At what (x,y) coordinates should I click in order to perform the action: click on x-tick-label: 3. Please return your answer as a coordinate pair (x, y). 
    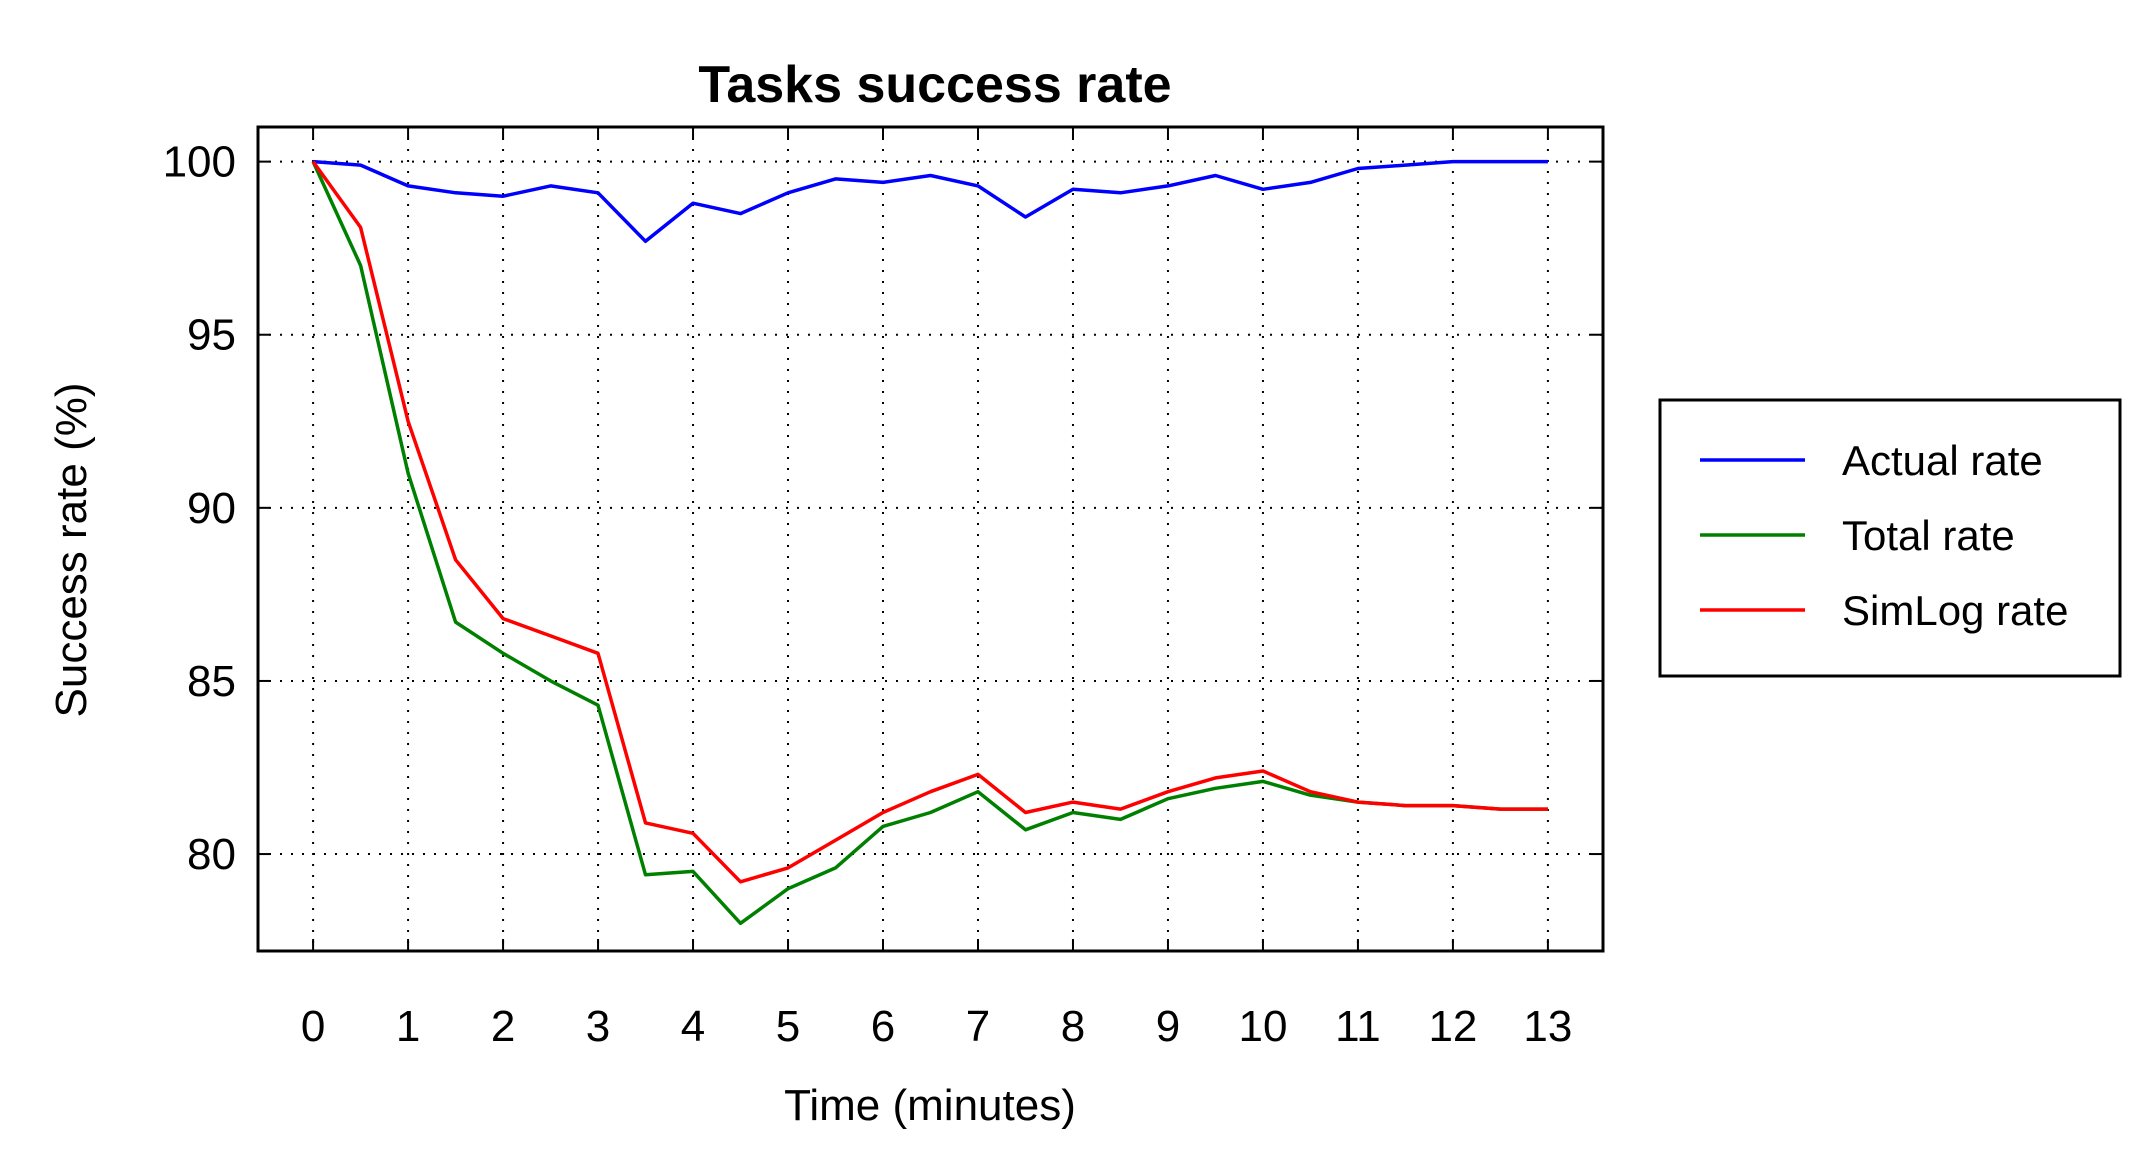
    Looking at the image, I should click on (598, 1026).